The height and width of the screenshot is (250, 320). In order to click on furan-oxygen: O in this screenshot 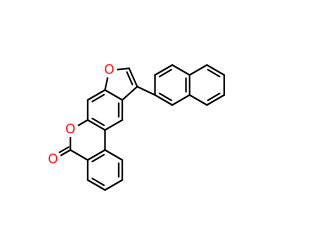, I will do `click(109, 70)`.